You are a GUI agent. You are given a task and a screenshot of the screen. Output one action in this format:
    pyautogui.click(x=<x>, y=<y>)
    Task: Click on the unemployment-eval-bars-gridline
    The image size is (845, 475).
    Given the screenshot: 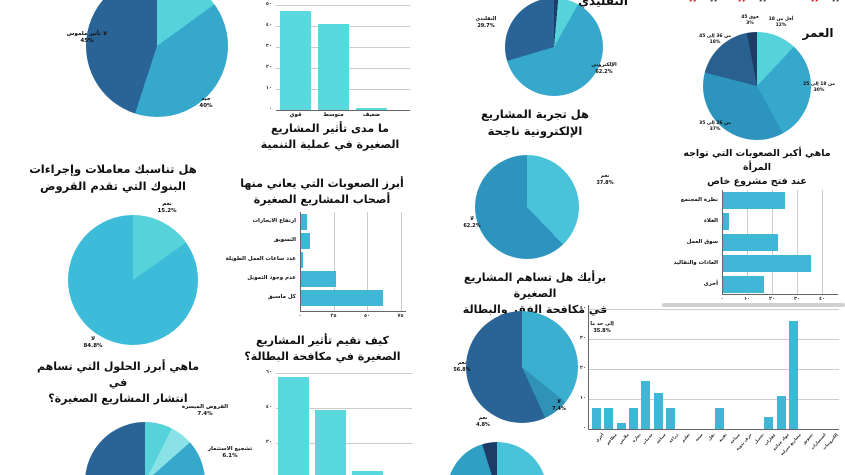 What is the action you would take?
    pyautogui.click(x=344, y=408)
    